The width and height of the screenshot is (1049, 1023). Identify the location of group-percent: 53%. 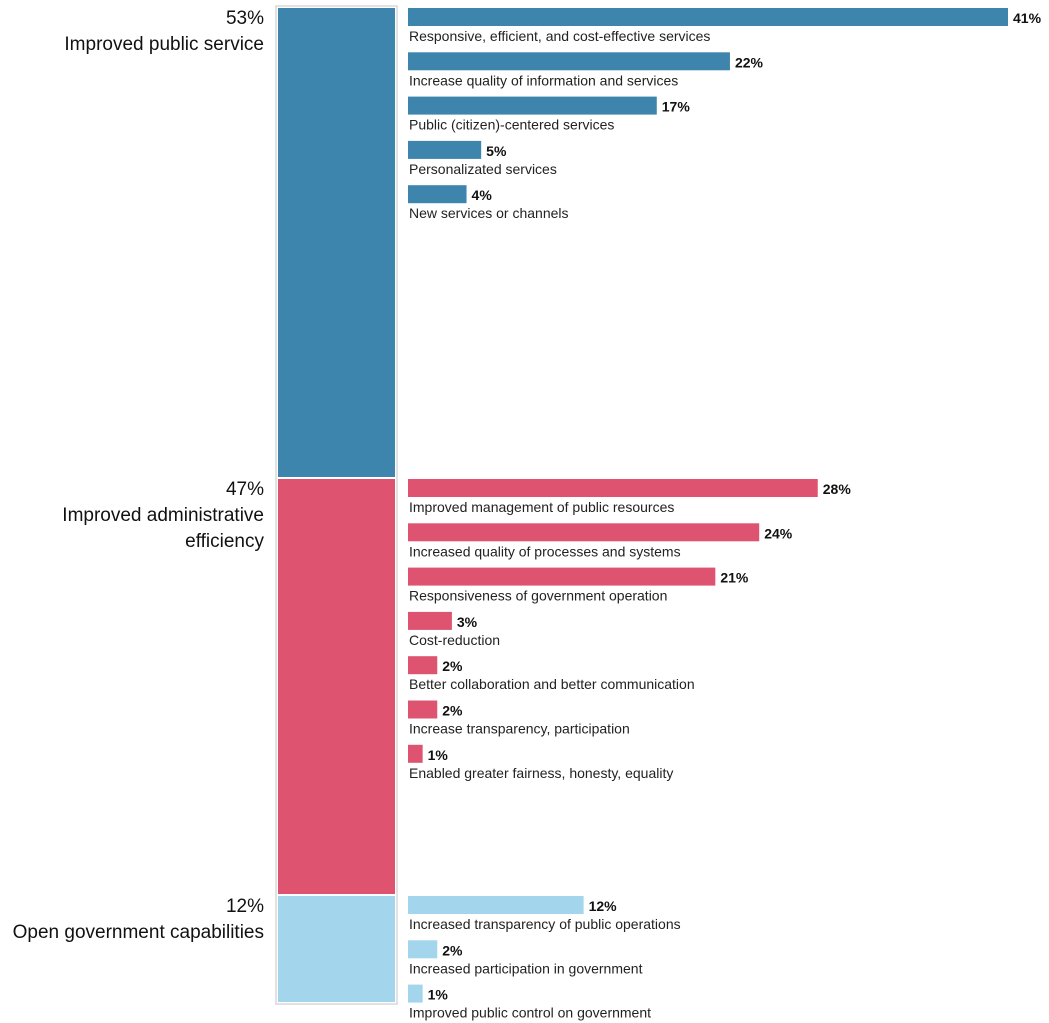
(245, 18).